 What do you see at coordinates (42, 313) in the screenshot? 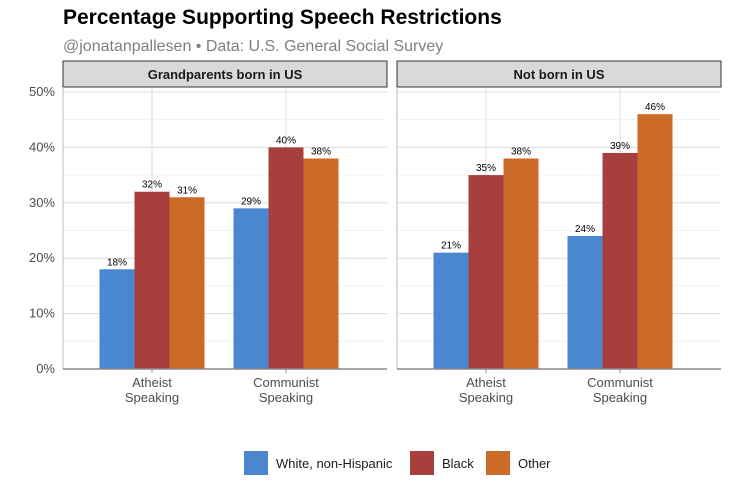
I see `y-tick-label: 10%` at bounding box center [42, 313].